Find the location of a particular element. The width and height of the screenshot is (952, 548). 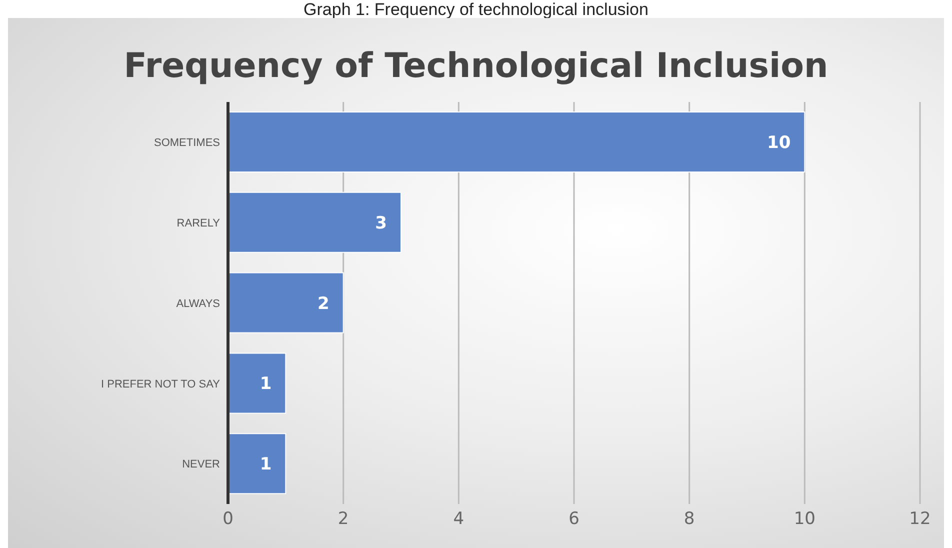

y-tick-label: NEVER is located at coordinates (201, 464).